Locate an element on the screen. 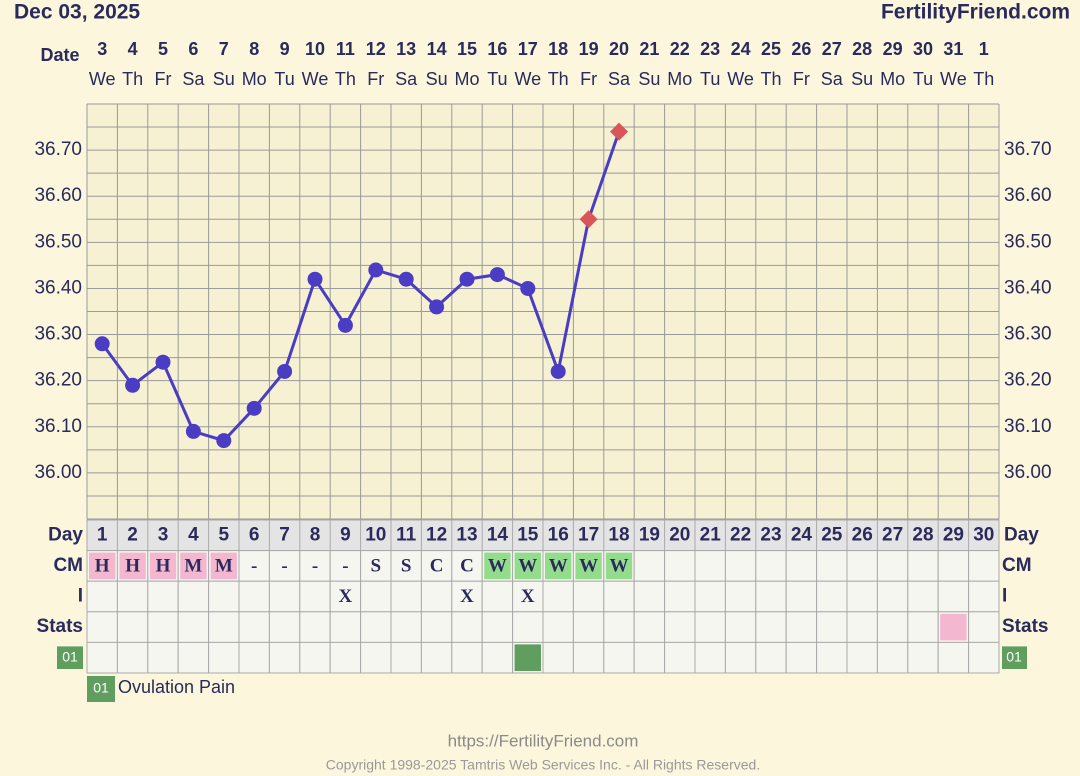 Image resolution: width=1080 pixels, height=776 pixels. footer-url: https://FertilityFriend.com is located at coordinates (543, 740).